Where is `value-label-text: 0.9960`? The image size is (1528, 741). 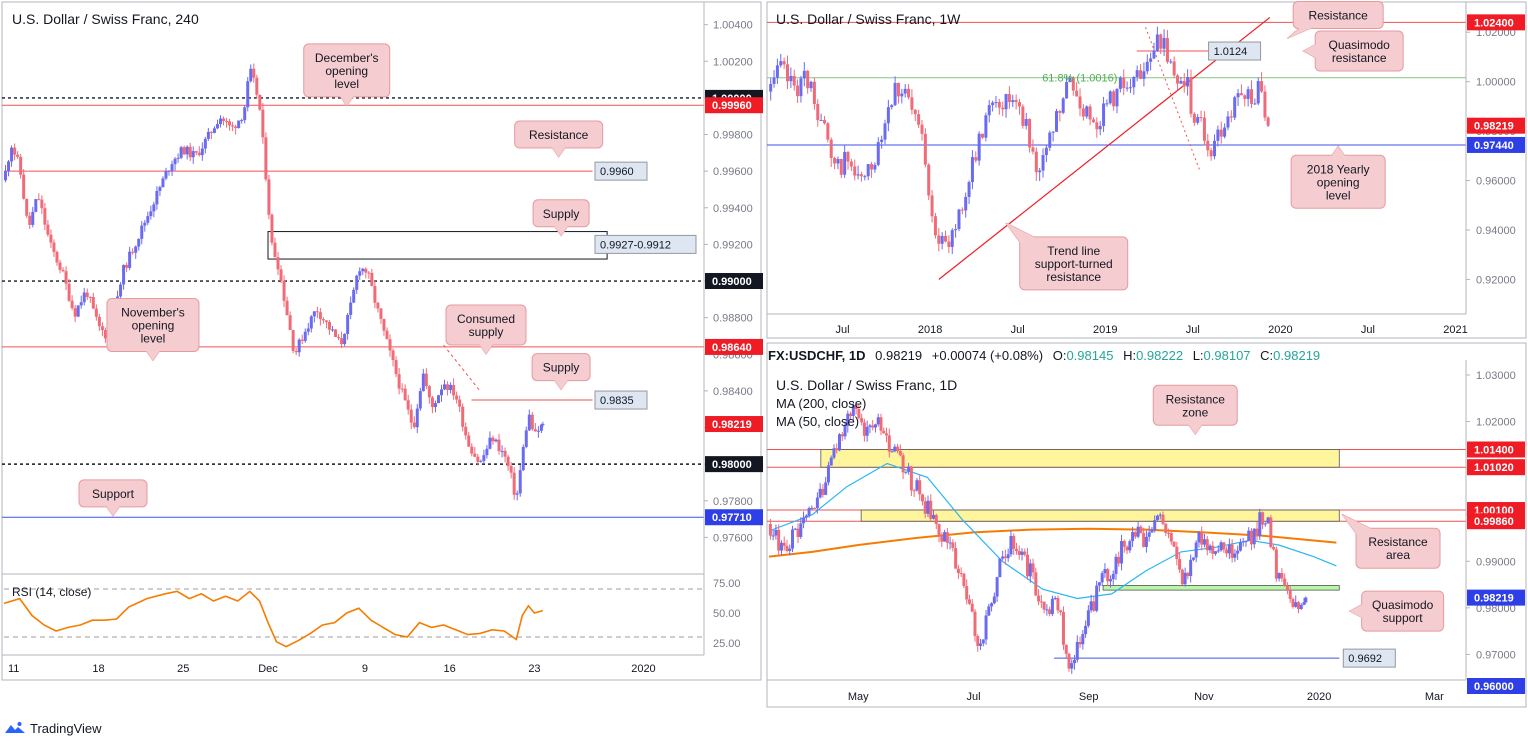 value-label-text: 0.9960 is located at coordinates (617, 172).